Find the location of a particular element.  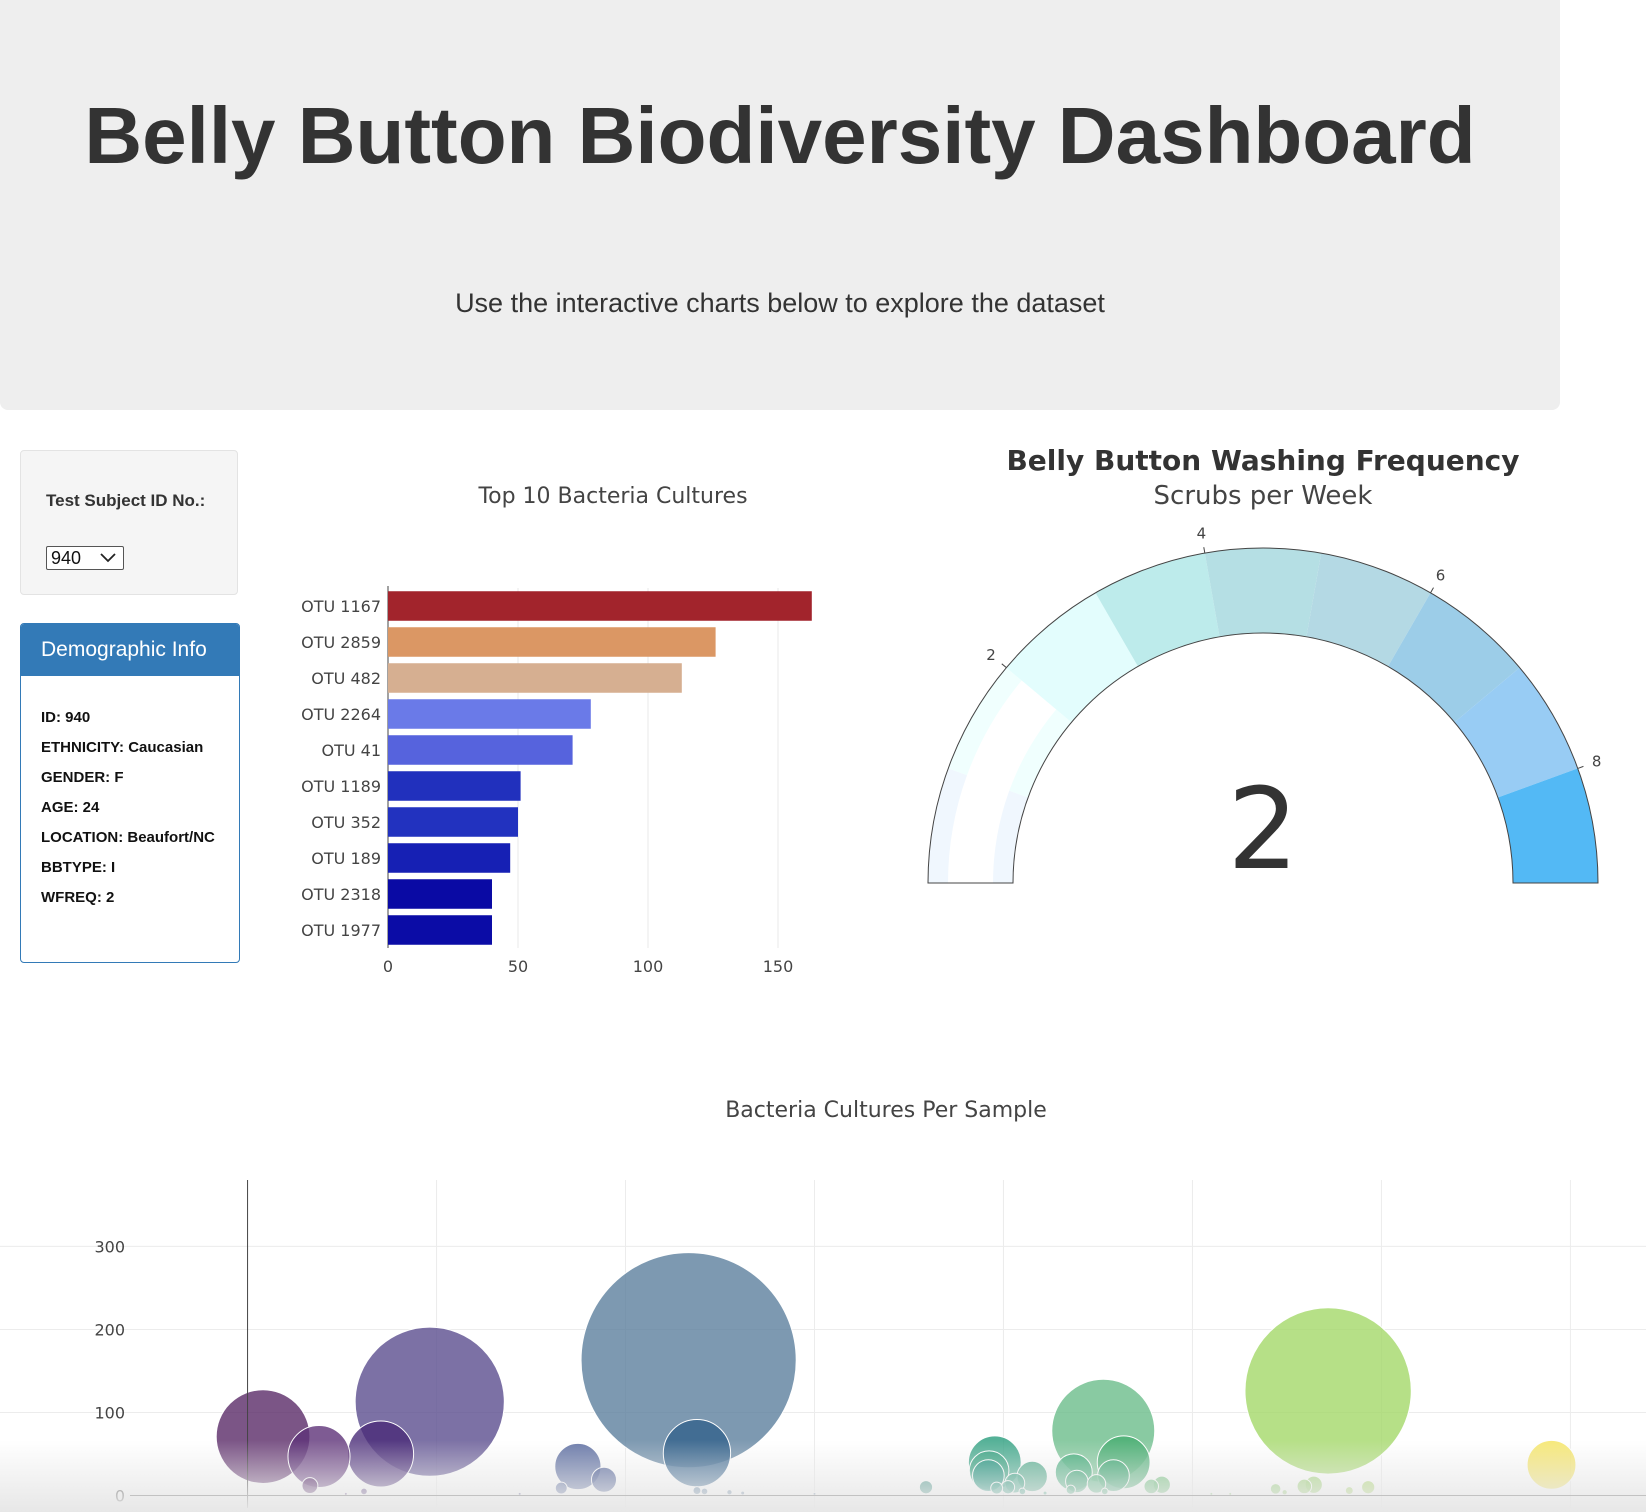

demographic-panel-heading: Demographic Info is located at coordinates (130, 650).